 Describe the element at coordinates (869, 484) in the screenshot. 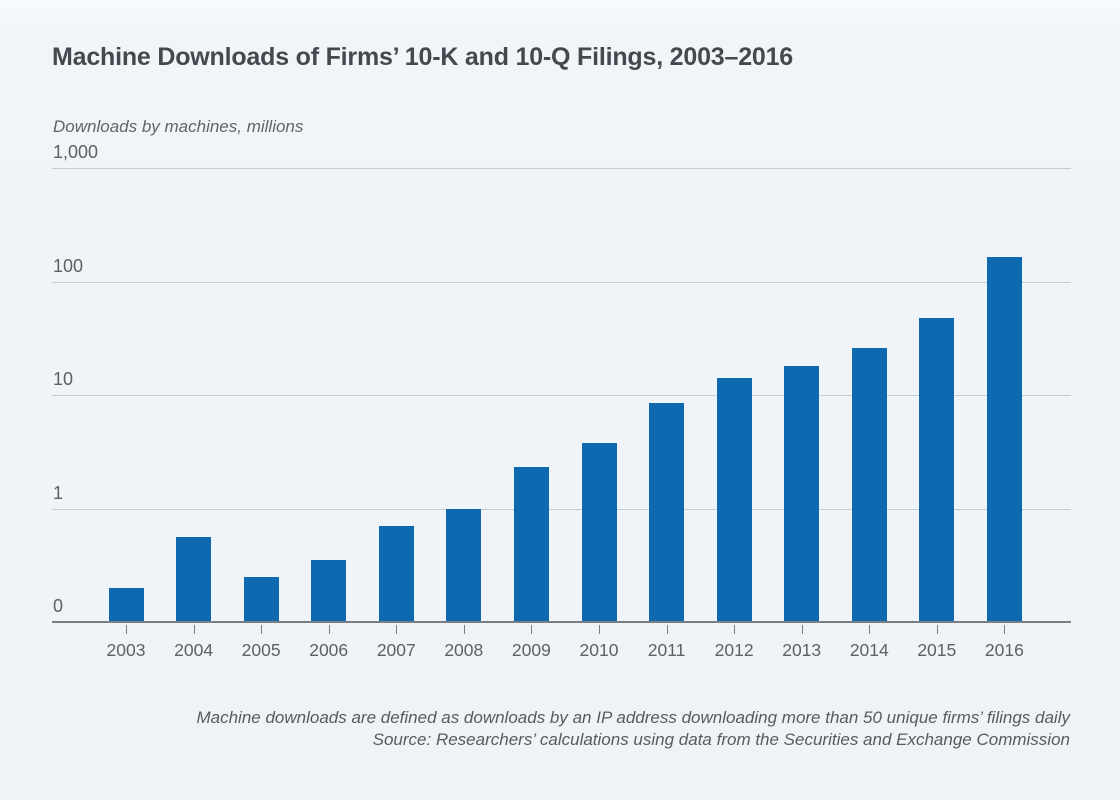

I see `bar-2014` at that location.